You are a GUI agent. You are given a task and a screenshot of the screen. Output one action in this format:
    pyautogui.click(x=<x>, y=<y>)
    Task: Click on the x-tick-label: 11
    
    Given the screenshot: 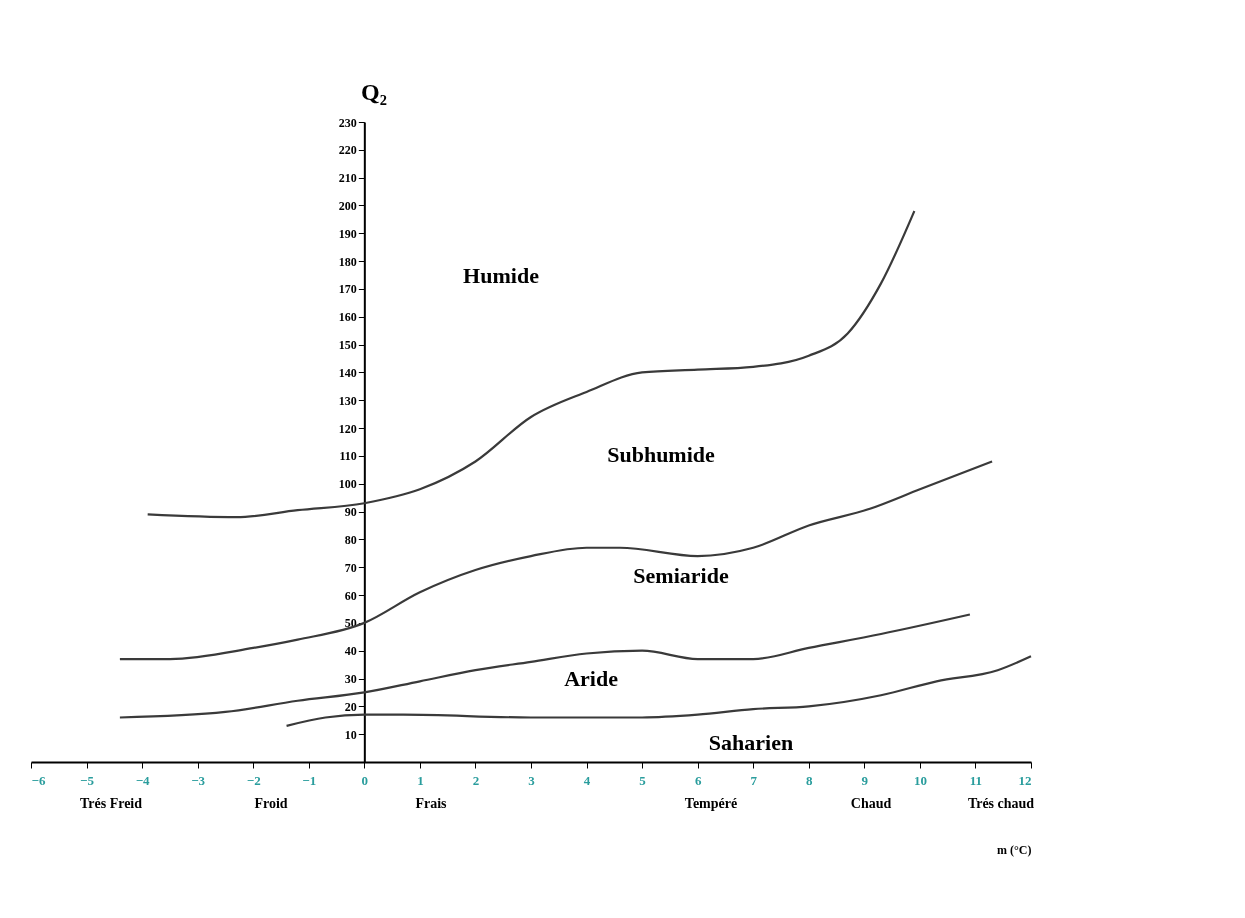 What is the action you would take?
    pyautogui.click(x=976, y=780)
    